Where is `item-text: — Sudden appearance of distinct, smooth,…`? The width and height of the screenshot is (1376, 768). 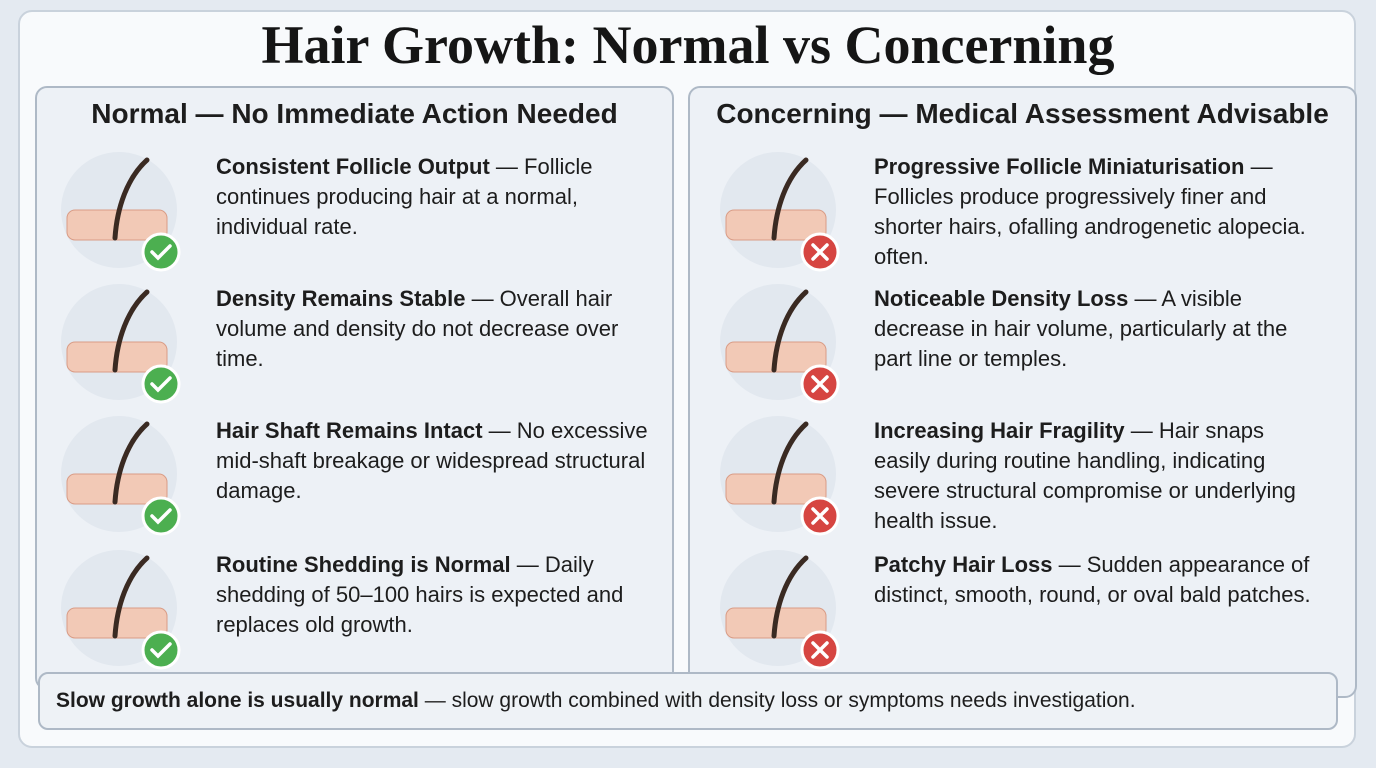 item-text: — Sudden appearance of distinct, smooth,… is located at coordinates (1092, 579).